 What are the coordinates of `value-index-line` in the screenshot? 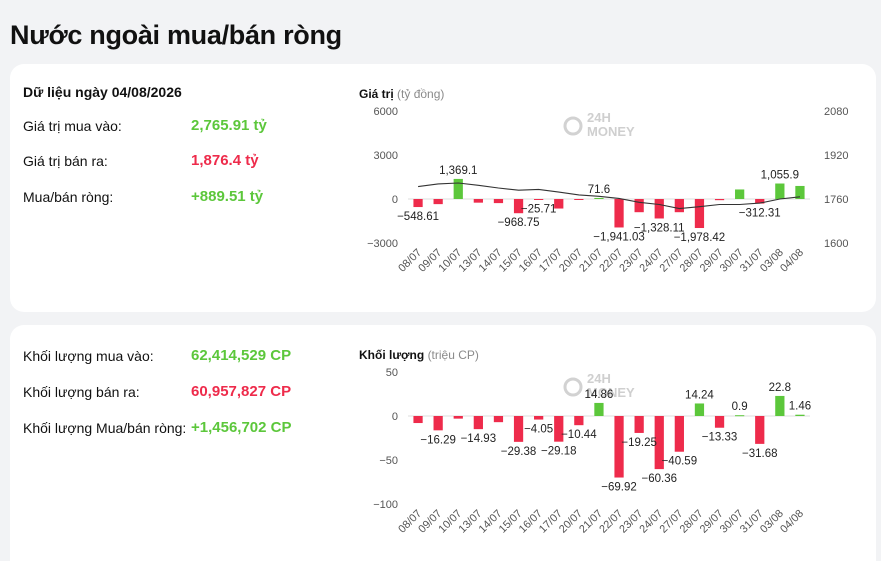 It's located at (609, 196).